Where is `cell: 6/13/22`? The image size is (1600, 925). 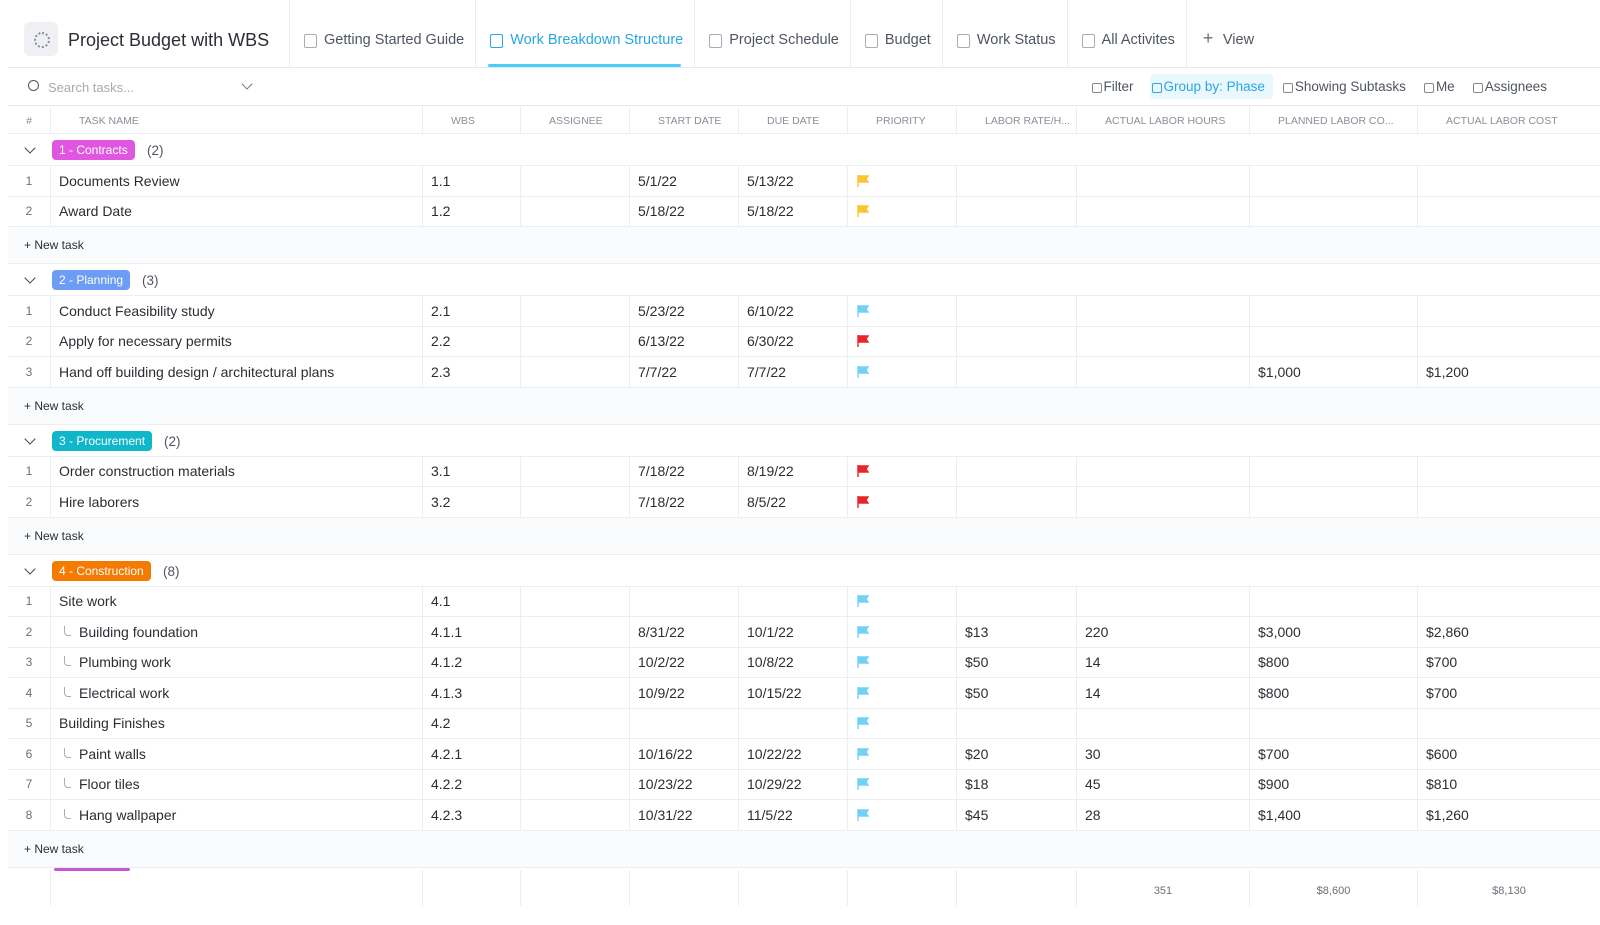 cell: 6/13/22 is located at coordinates (684, 341).